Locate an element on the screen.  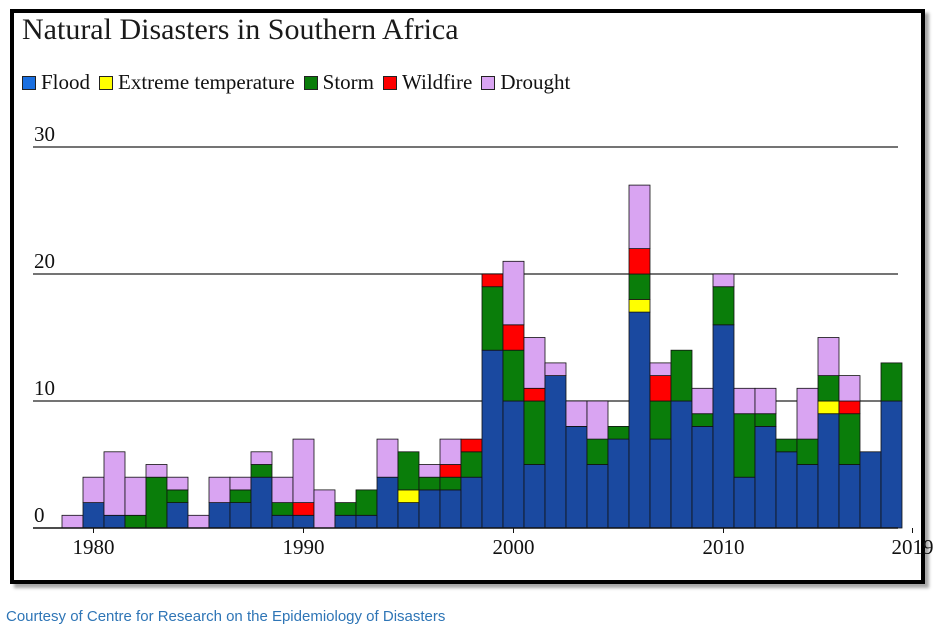
legend-item-flood: Flood is located at coordinates (56, 82).